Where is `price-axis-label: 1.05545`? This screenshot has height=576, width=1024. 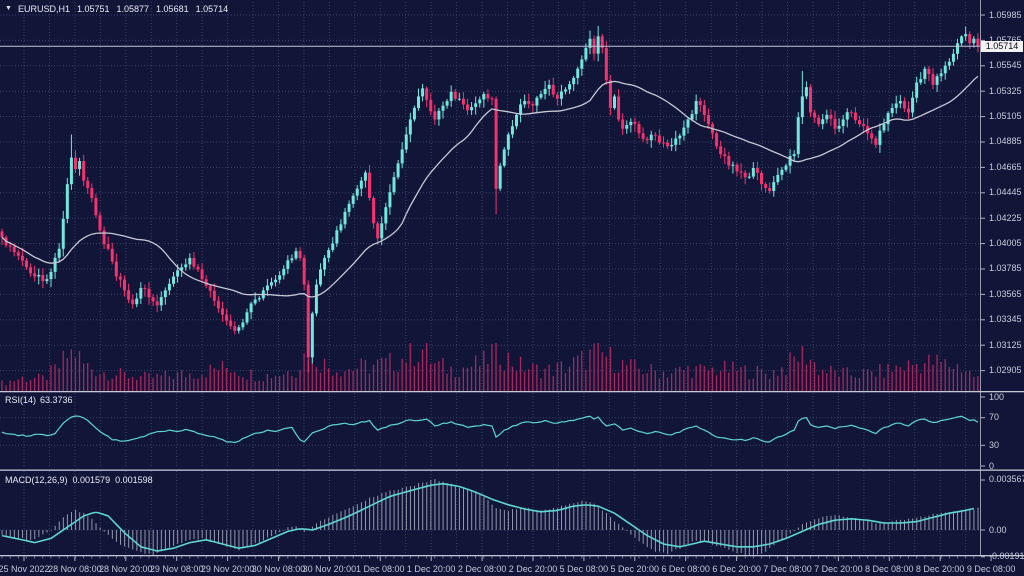 price-axis-label: 1.05545 is located at coordinates (1005, 65).